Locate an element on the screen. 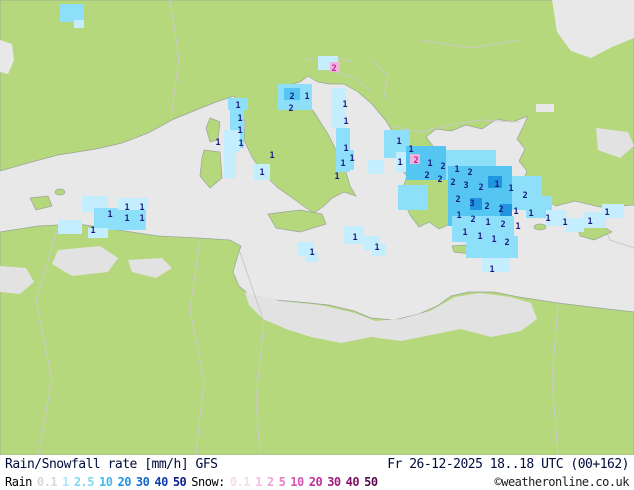 The height and width of the screenshot is (490, 634). rain-scale-value: 2.5 is located at coordinates (84, 482).